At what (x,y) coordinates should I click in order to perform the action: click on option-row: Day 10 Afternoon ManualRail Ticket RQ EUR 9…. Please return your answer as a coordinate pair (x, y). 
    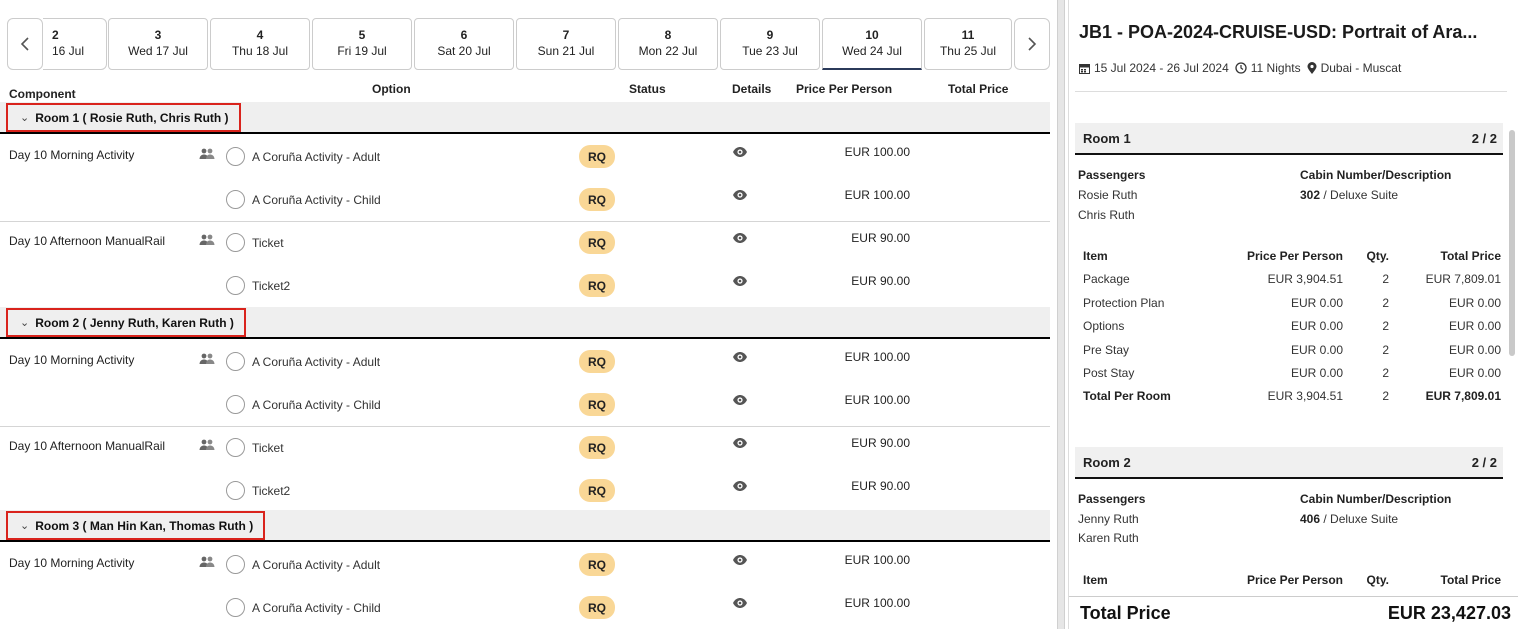
    Looking at the image, I should click on (525, 243).